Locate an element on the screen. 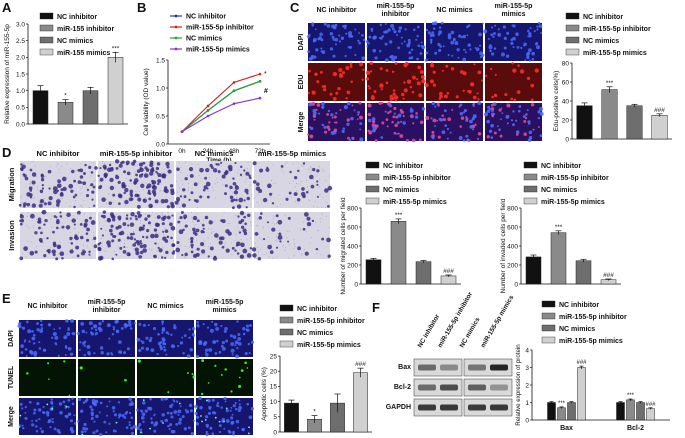 The width and height of the screenshot is (685, 438). panel-c-bar is located at coordinates (609, 114).